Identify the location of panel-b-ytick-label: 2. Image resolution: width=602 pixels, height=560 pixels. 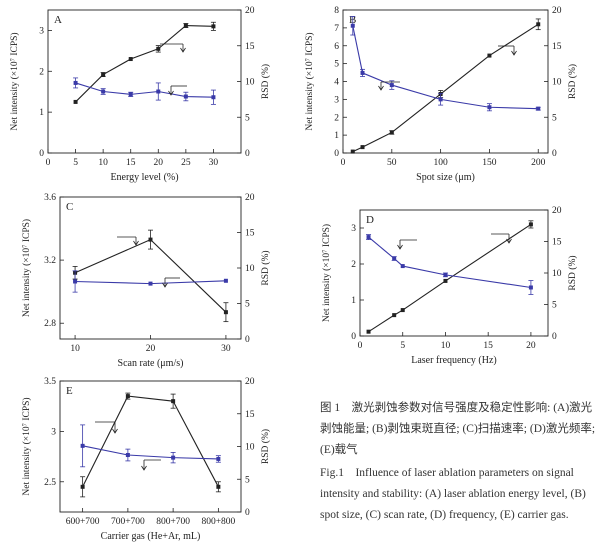
(336, 118).